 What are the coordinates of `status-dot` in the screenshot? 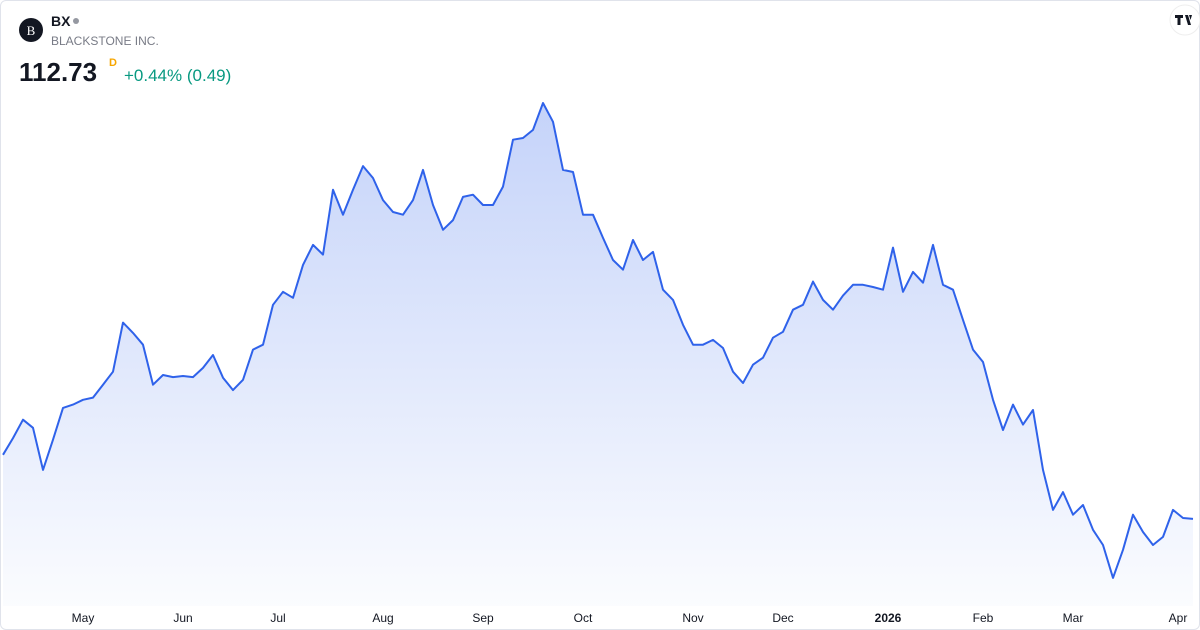 It's located at (76, 21).